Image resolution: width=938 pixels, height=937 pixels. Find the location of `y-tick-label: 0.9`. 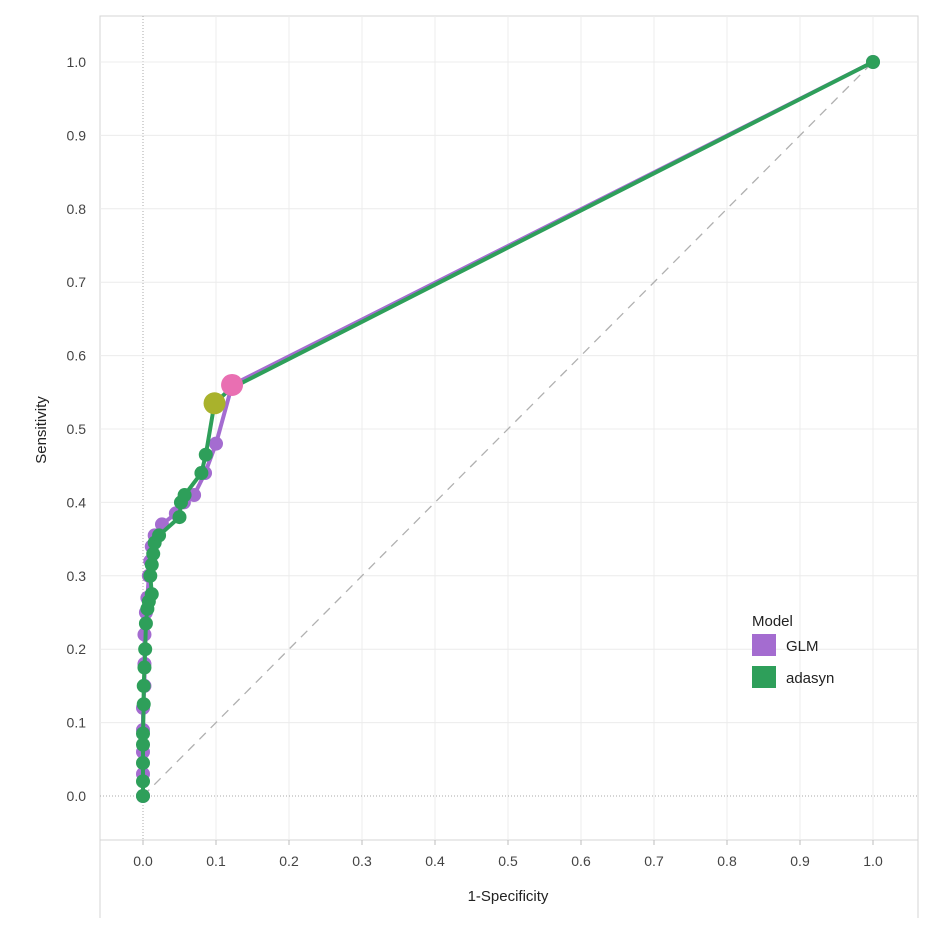

y-tick-label: 0.9 is located at coordinates (77, 135).